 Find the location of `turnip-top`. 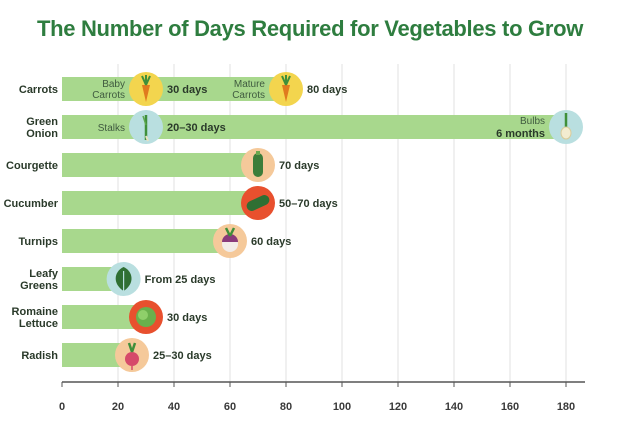

turnip-top is located at coordinates (230, 238).